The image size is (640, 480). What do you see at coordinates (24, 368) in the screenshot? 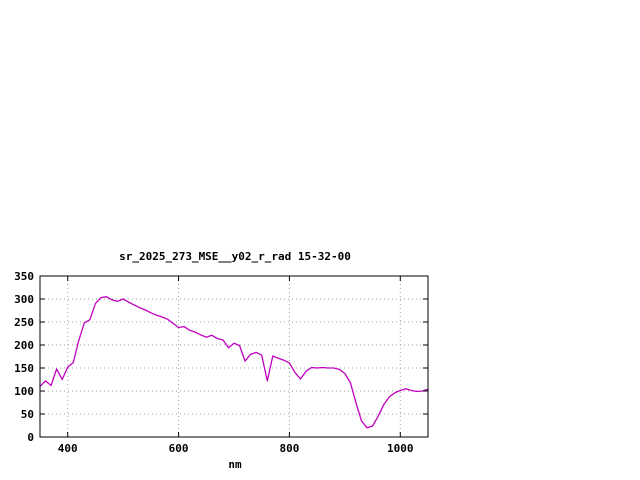
I see `y-tick-label: 150` at bounding box center [24, 368].